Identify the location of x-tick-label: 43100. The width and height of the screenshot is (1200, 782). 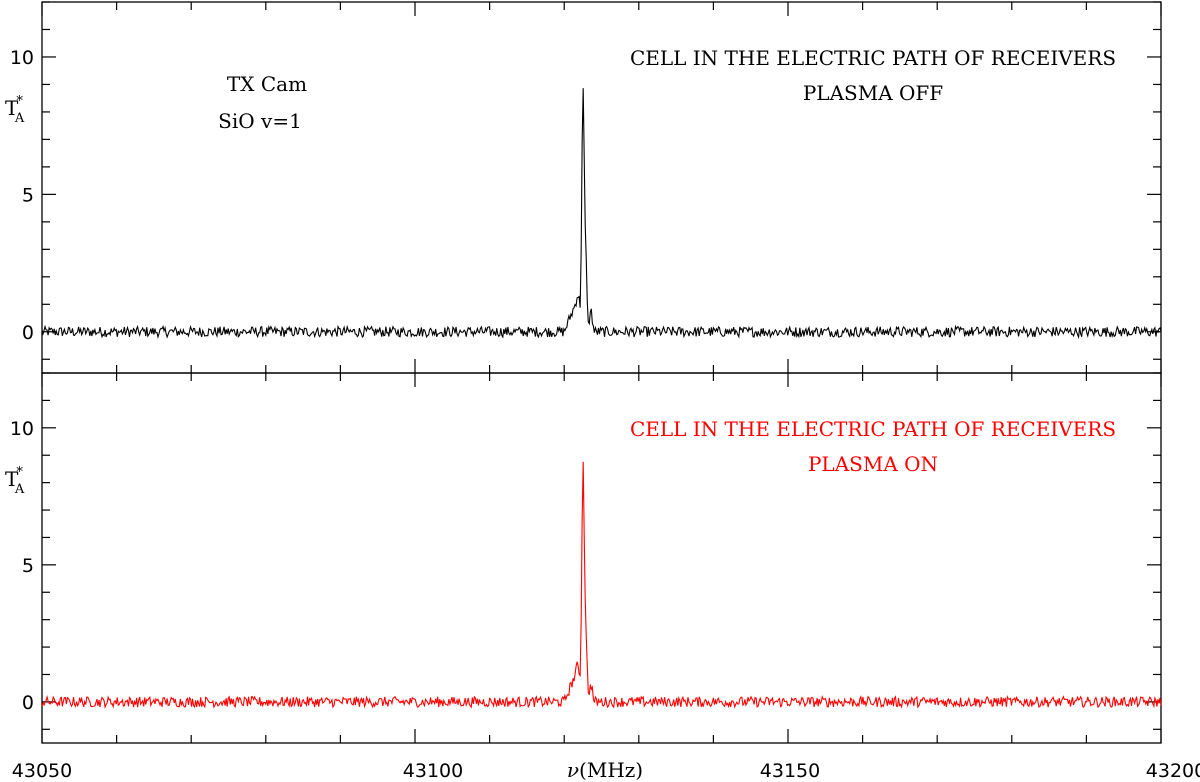
(433, 771).